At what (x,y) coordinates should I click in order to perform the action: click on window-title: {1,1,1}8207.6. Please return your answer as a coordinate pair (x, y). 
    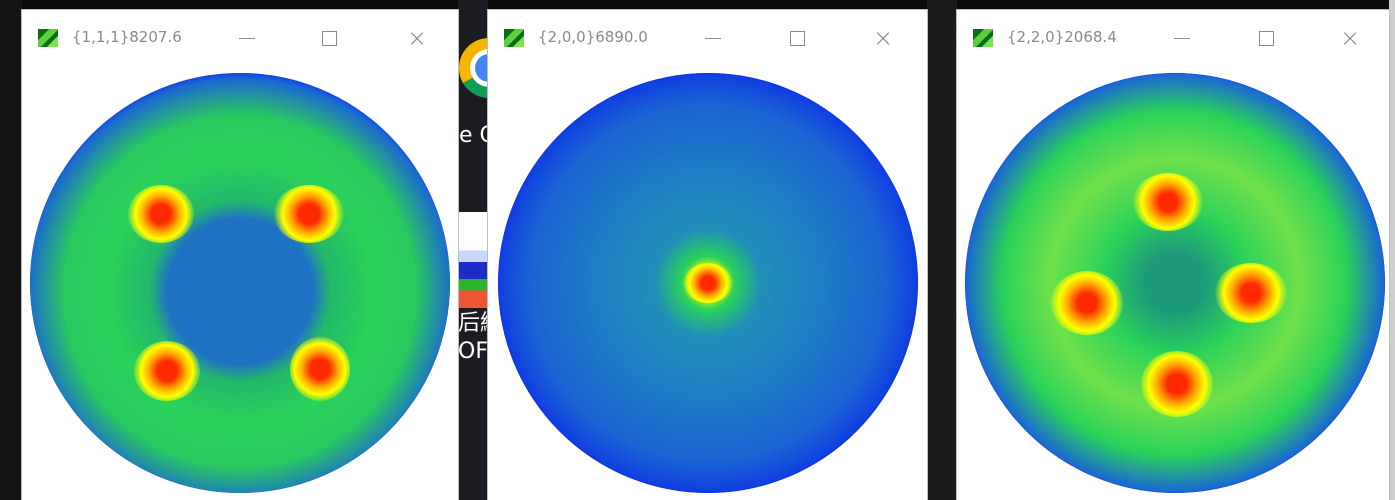
    Looking at the image, I should click on (127, 37).